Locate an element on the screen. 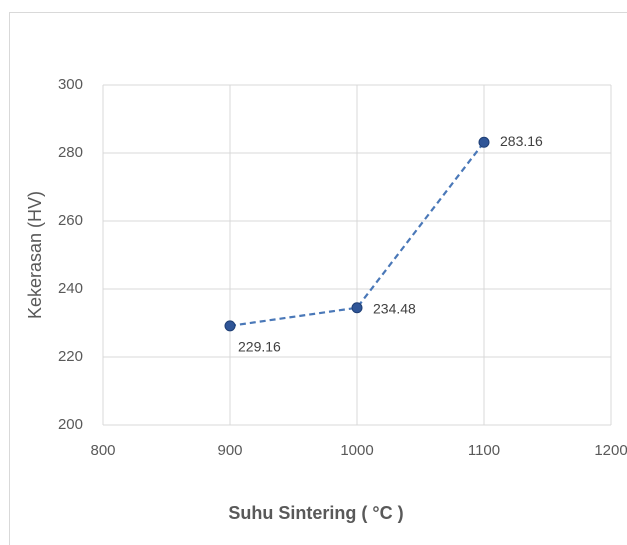 Image resolution: width=627 pixels, height=545 pixels. y-tick-label: 220 is located at coordinates (70, 356).